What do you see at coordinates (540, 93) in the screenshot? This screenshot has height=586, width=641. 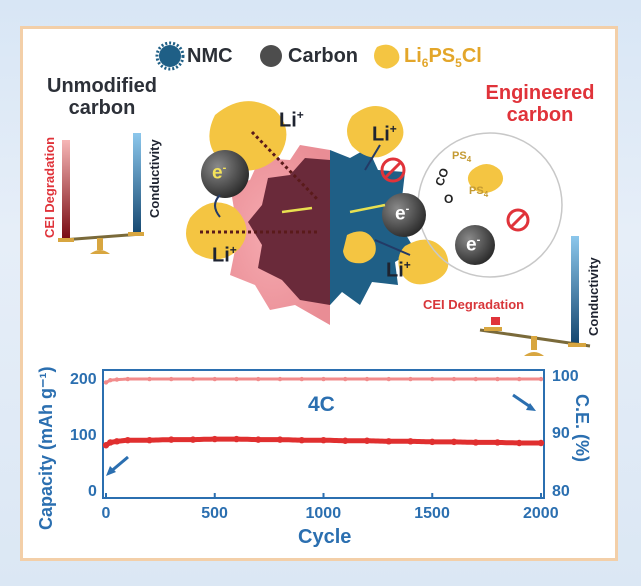 I see `right-title-line1: Engineered` at bounding box center [540, 93].